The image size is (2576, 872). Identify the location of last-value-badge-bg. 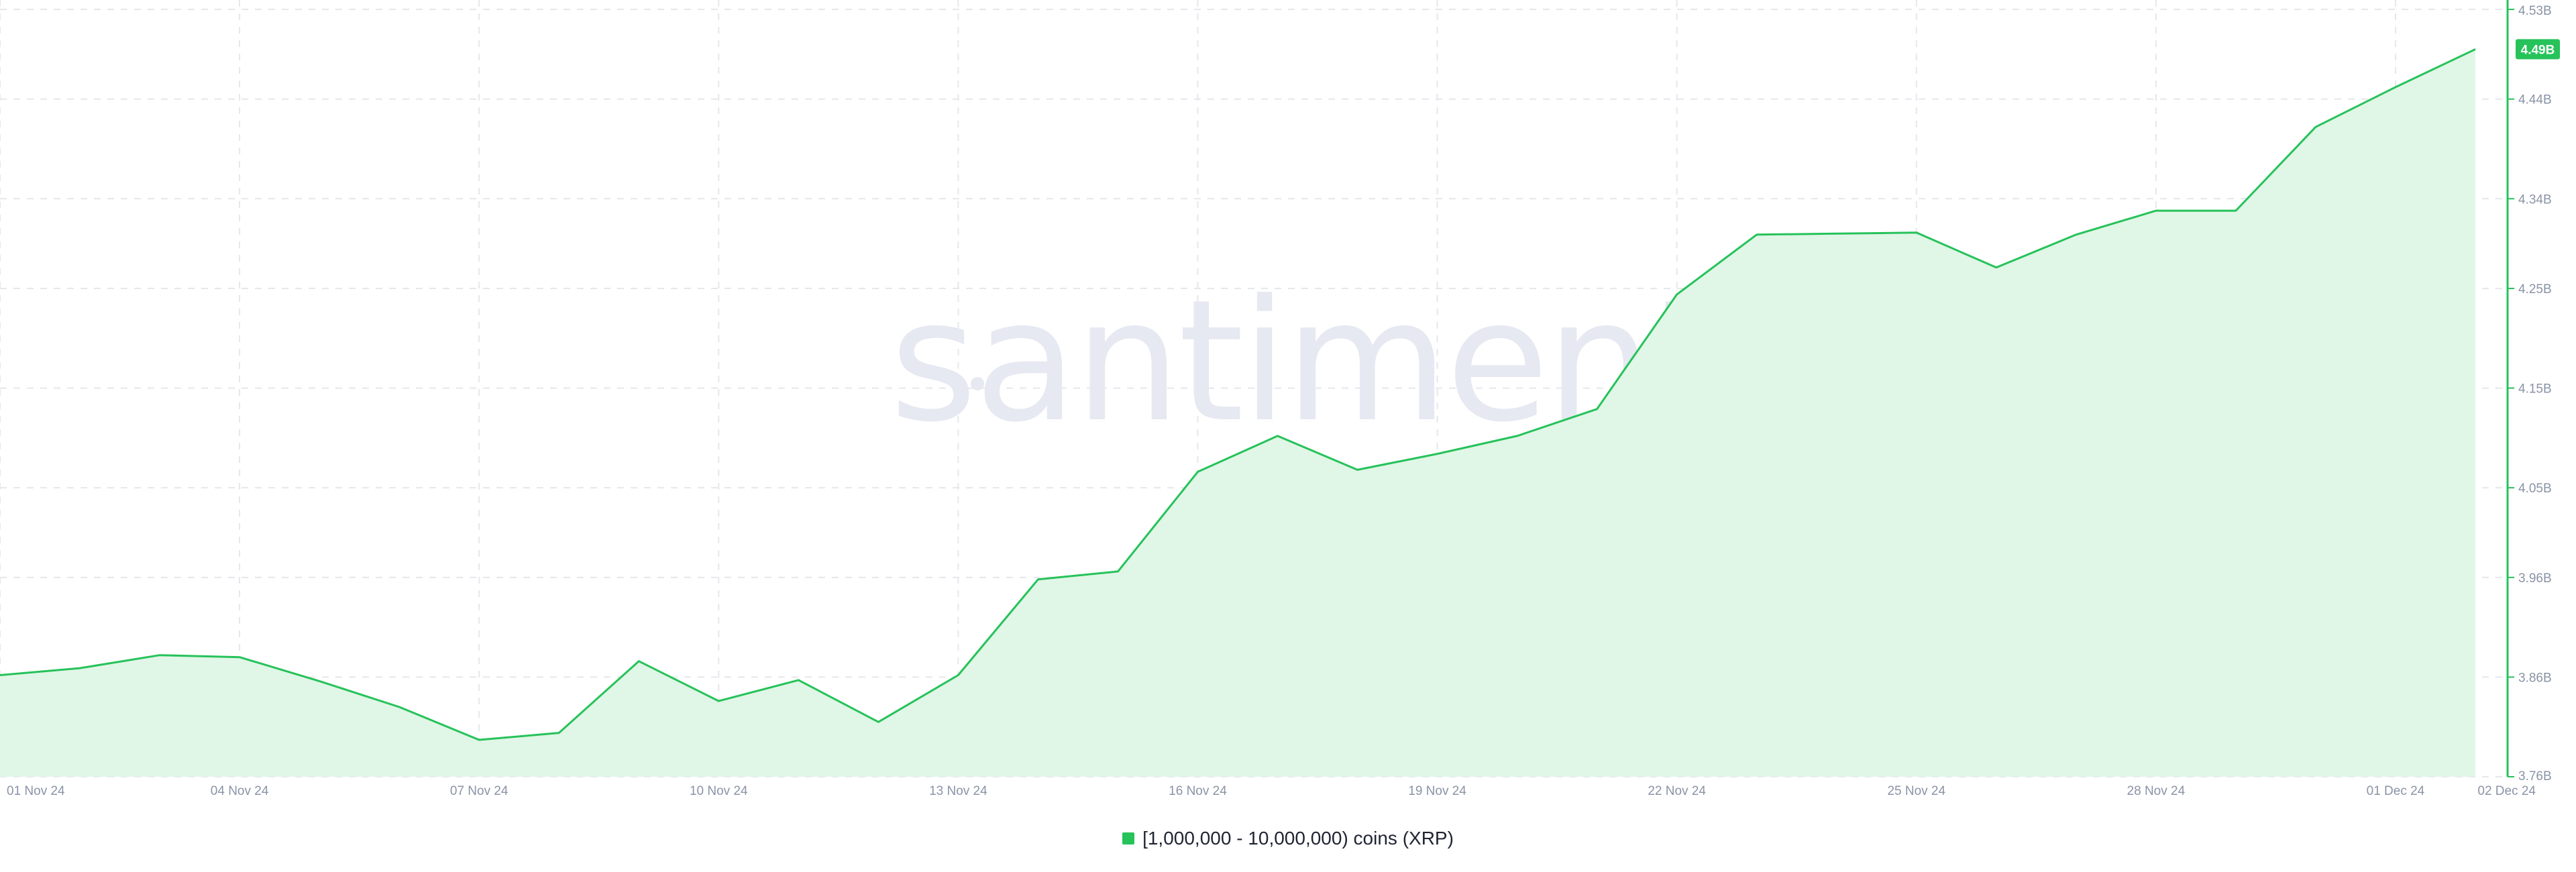
(2538, 49).